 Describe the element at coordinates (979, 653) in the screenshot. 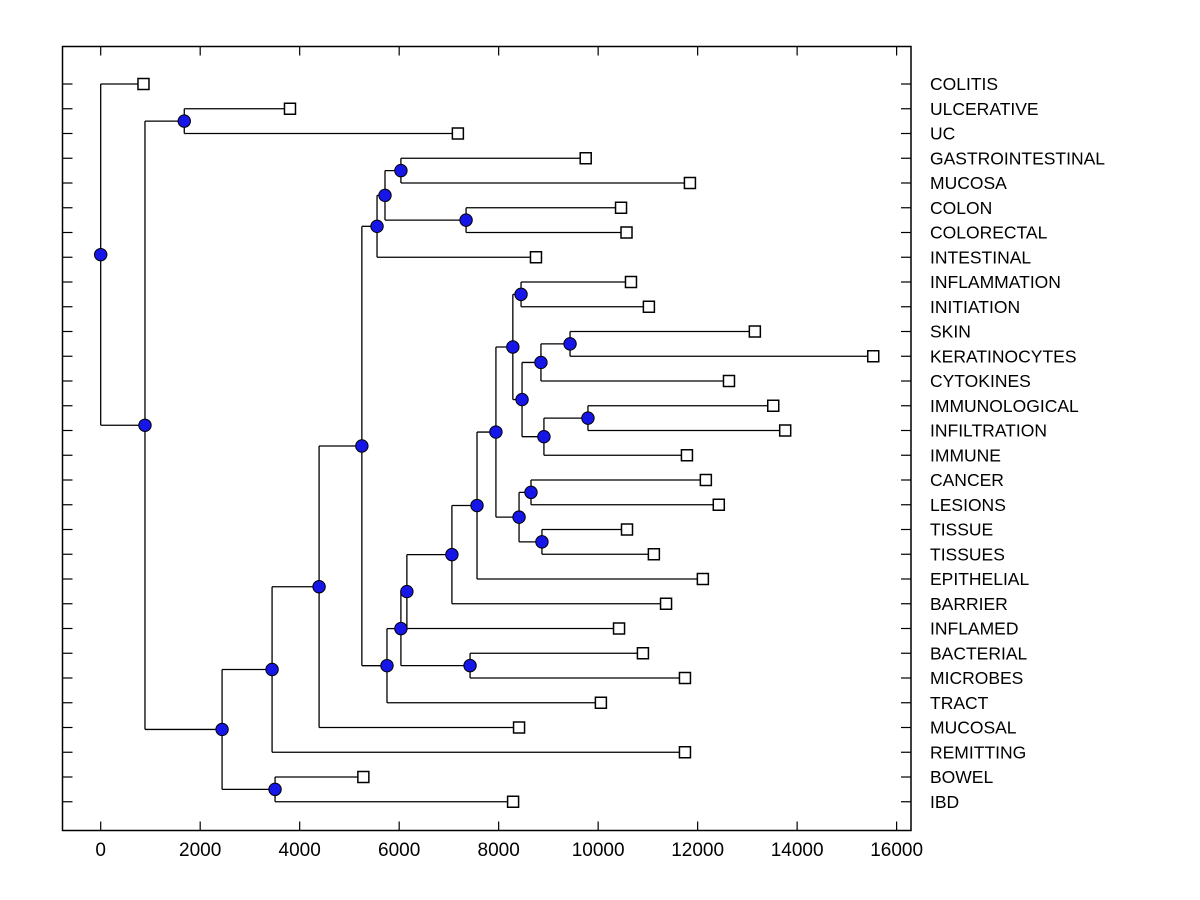

I see `leaf-label: BACTERIAL` at that location.